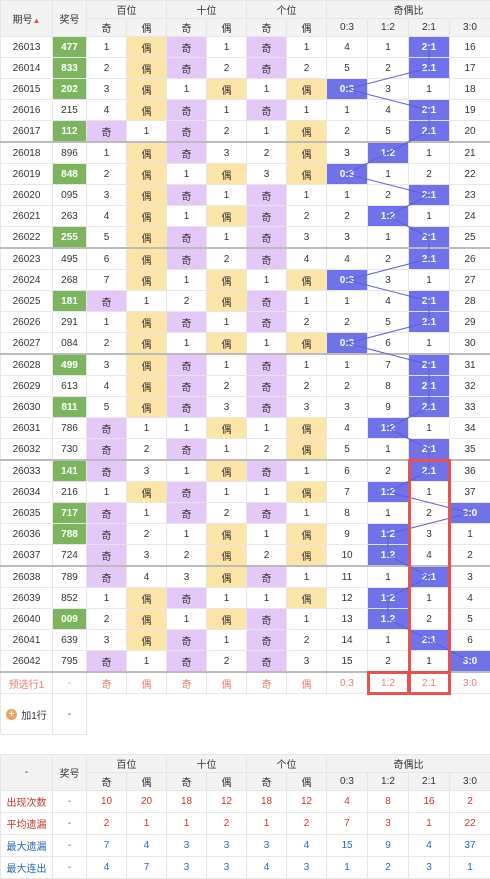 This screenshot has height=879, width=490. I want to click on issue-cell: 26016, so click(27, 110).